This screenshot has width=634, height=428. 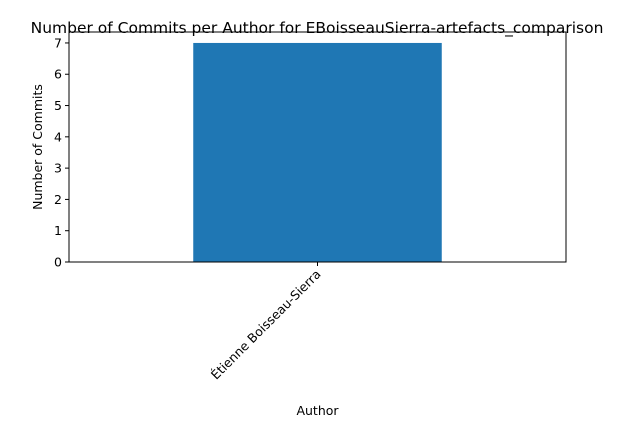 I want to click on y-tick-label: 0, so click(x=58, y=262).